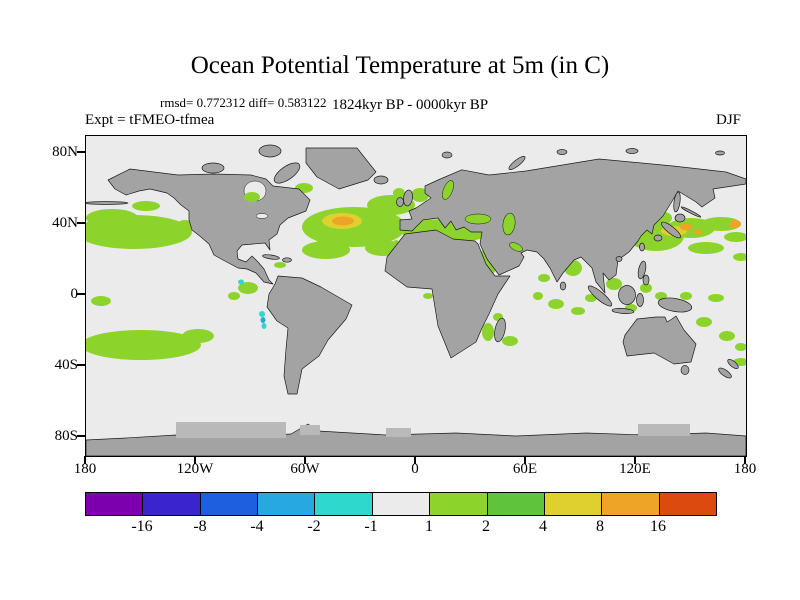  Describe the element at coordinates (448, 190) in the screenshot. I see `sea-baltic` at that location.